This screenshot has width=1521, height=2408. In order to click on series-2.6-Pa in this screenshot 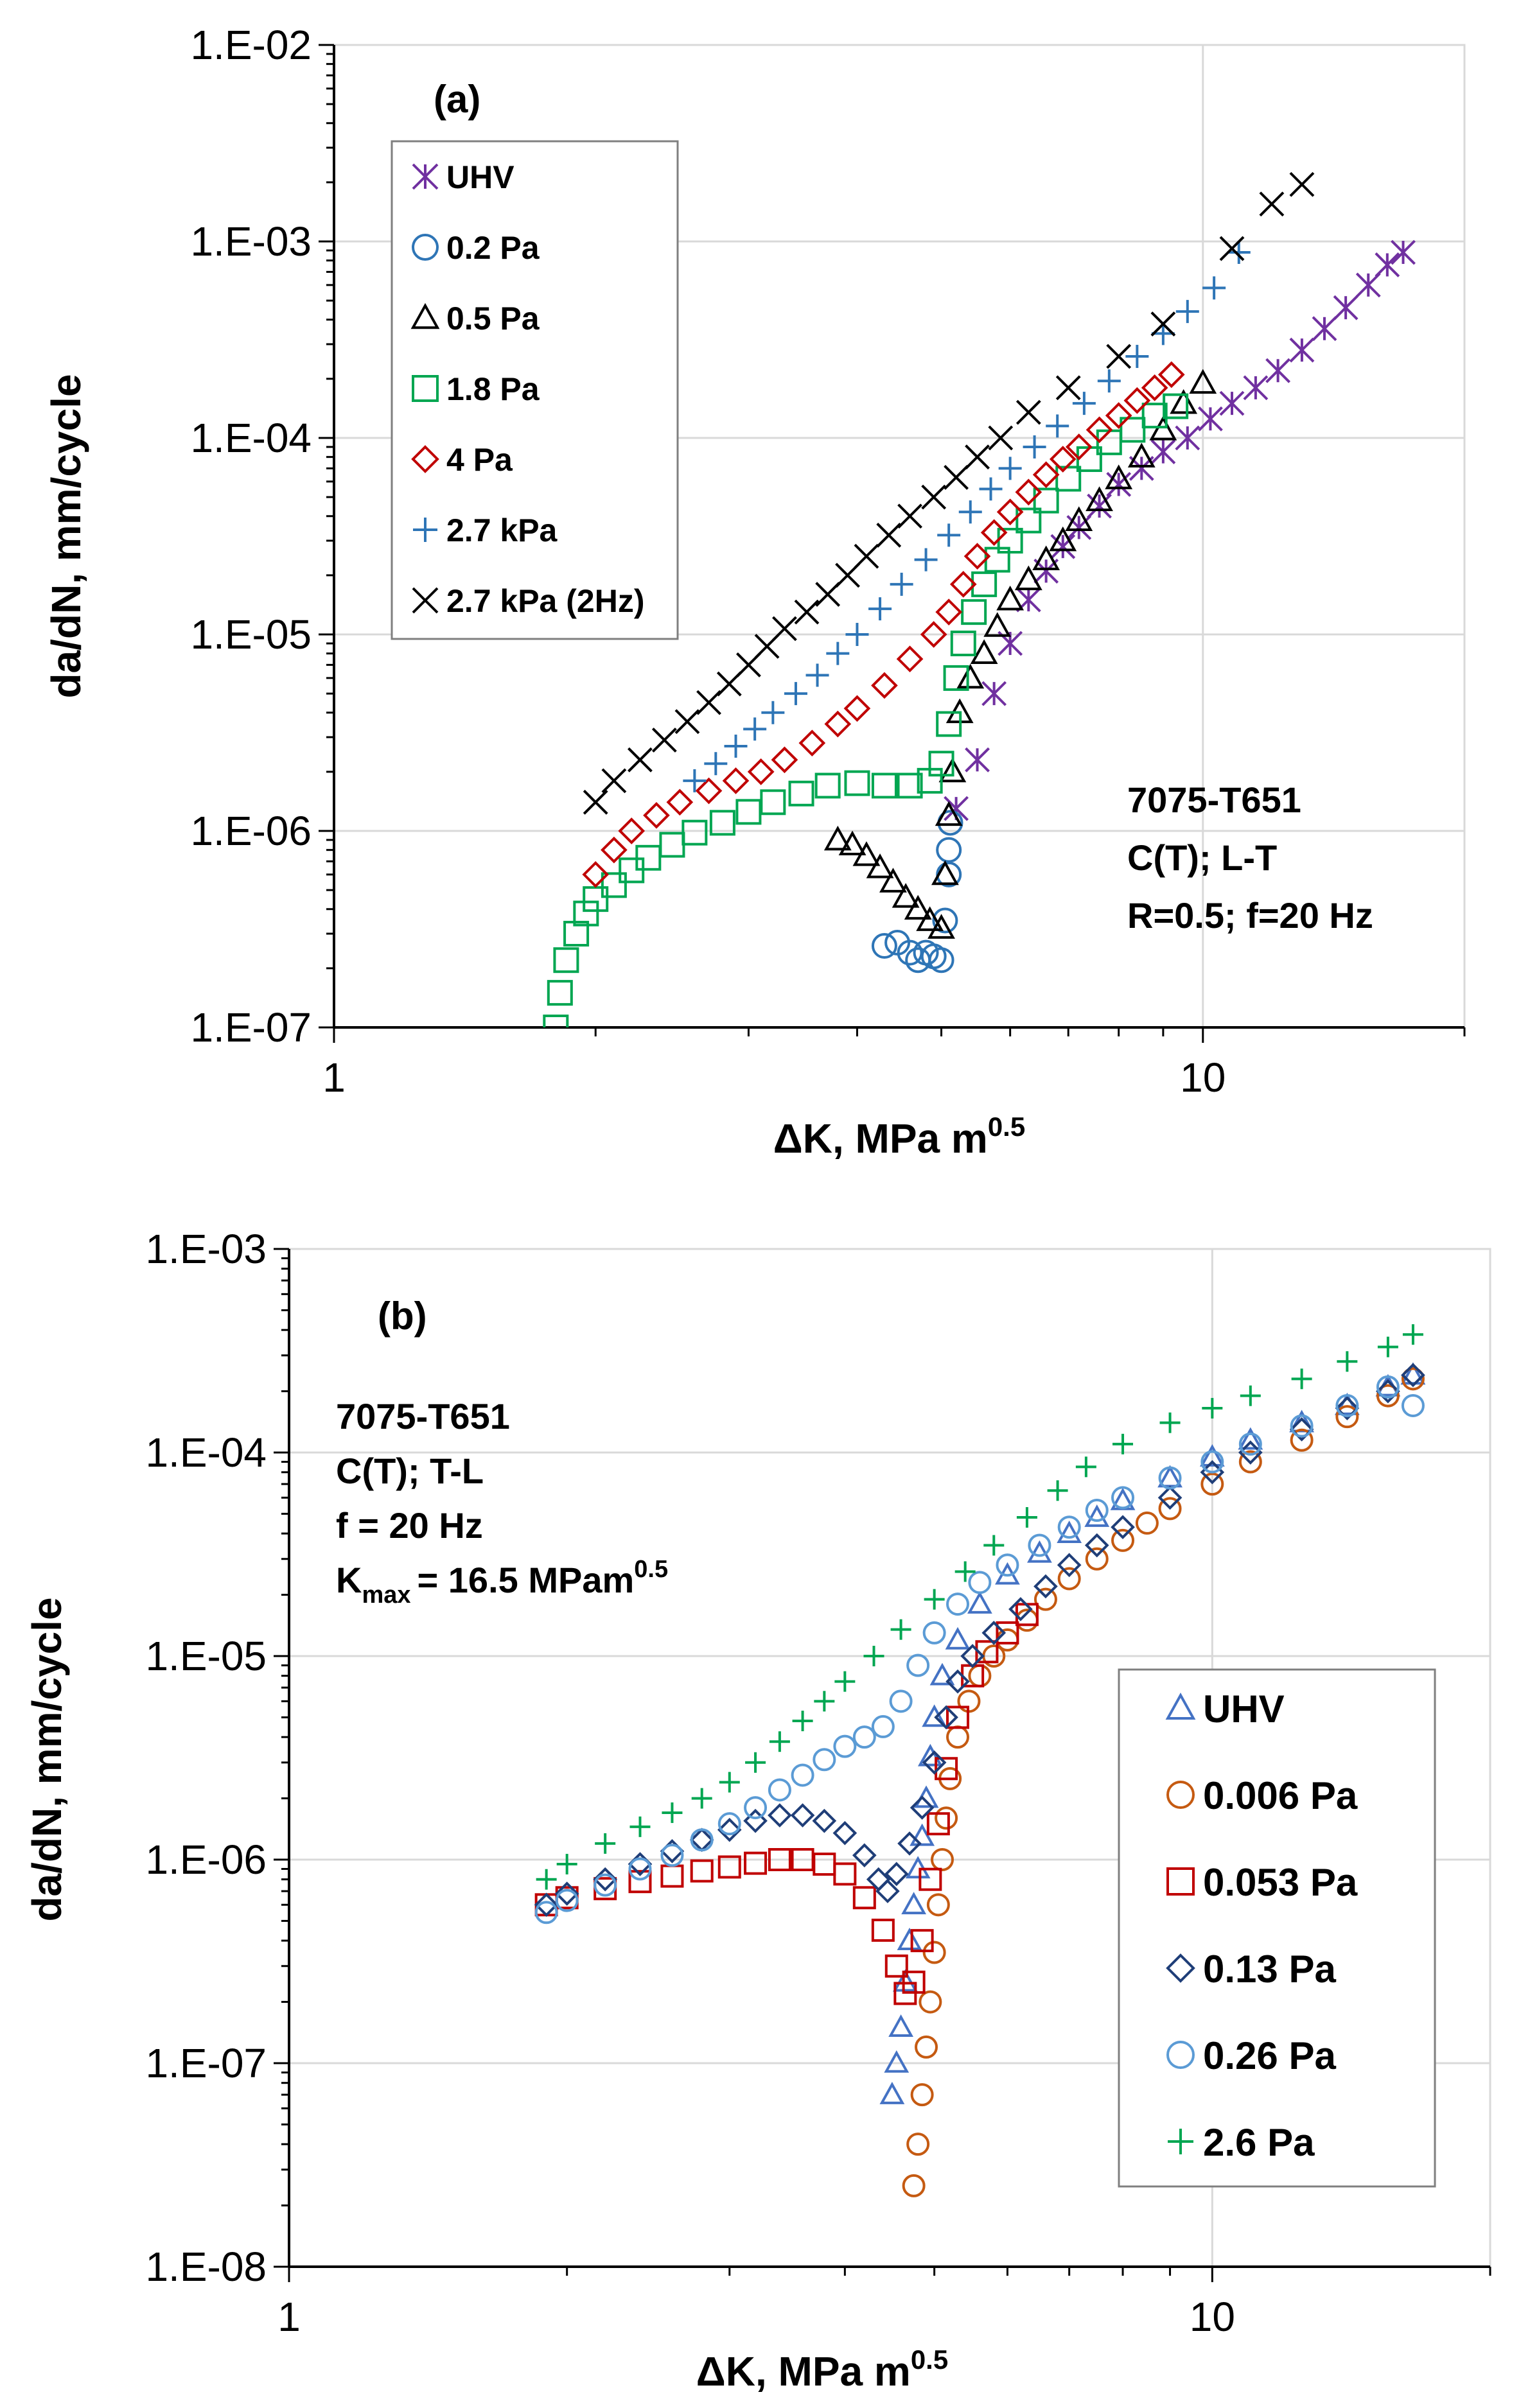, I will do `click(979, 1607)`.